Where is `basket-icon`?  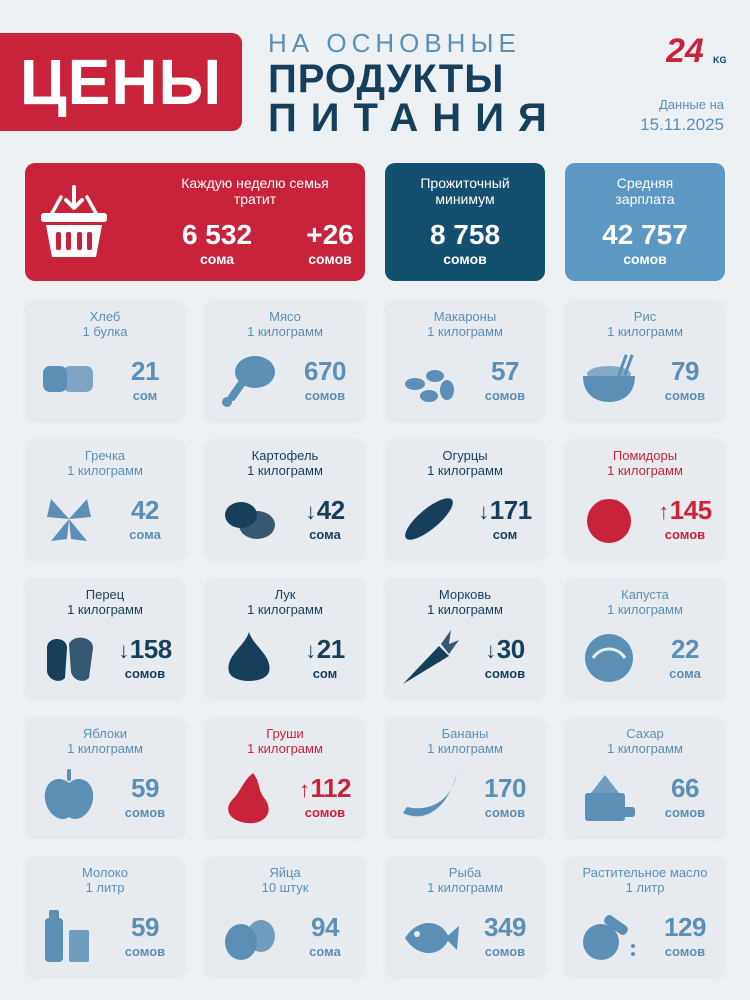
basket-icon is located at coordinates (74, 221).